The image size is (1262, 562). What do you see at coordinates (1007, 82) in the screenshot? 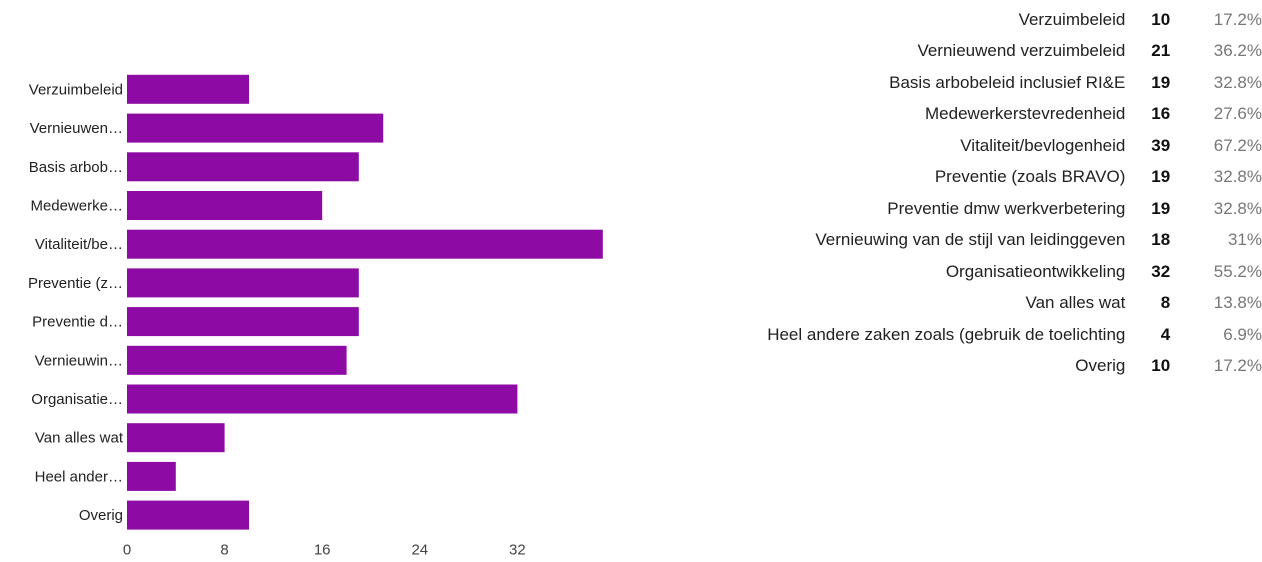
I see `summary-label: Basis arbobeleid inclusief RI&E` at bounding box center [1007, 82].